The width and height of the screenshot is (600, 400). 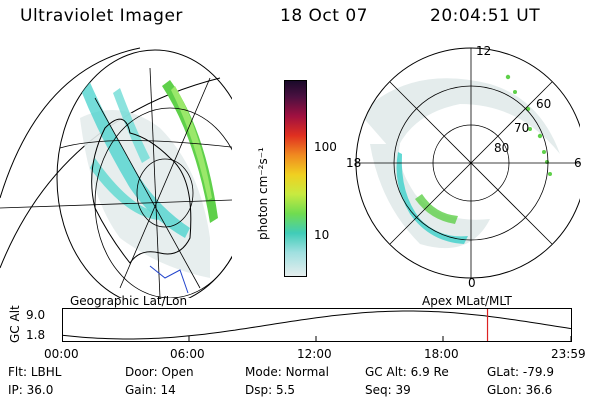 I want to click on info-ip: IP: 36.0, so click(x=31, y=390).